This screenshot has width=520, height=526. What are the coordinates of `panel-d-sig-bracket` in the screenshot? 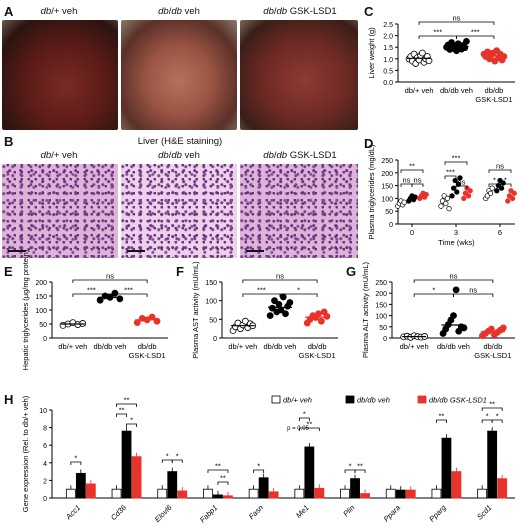 It's located at (412, 171).